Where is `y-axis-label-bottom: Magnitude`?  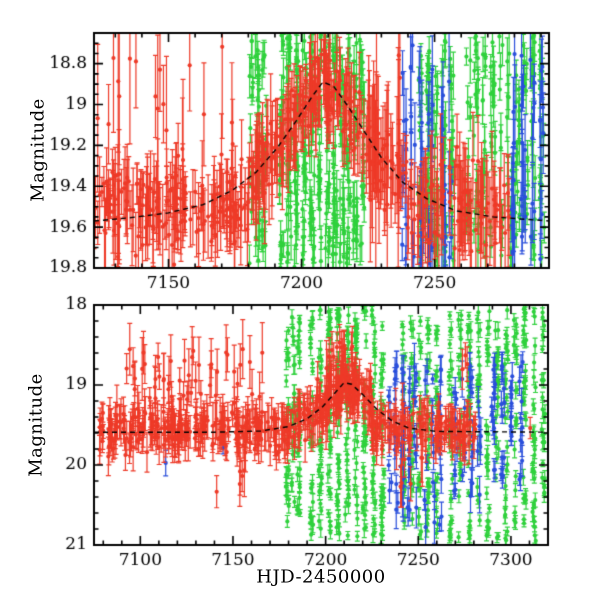
y-axis-label-bottom: Magnitude is located at coordinates (36, 425).